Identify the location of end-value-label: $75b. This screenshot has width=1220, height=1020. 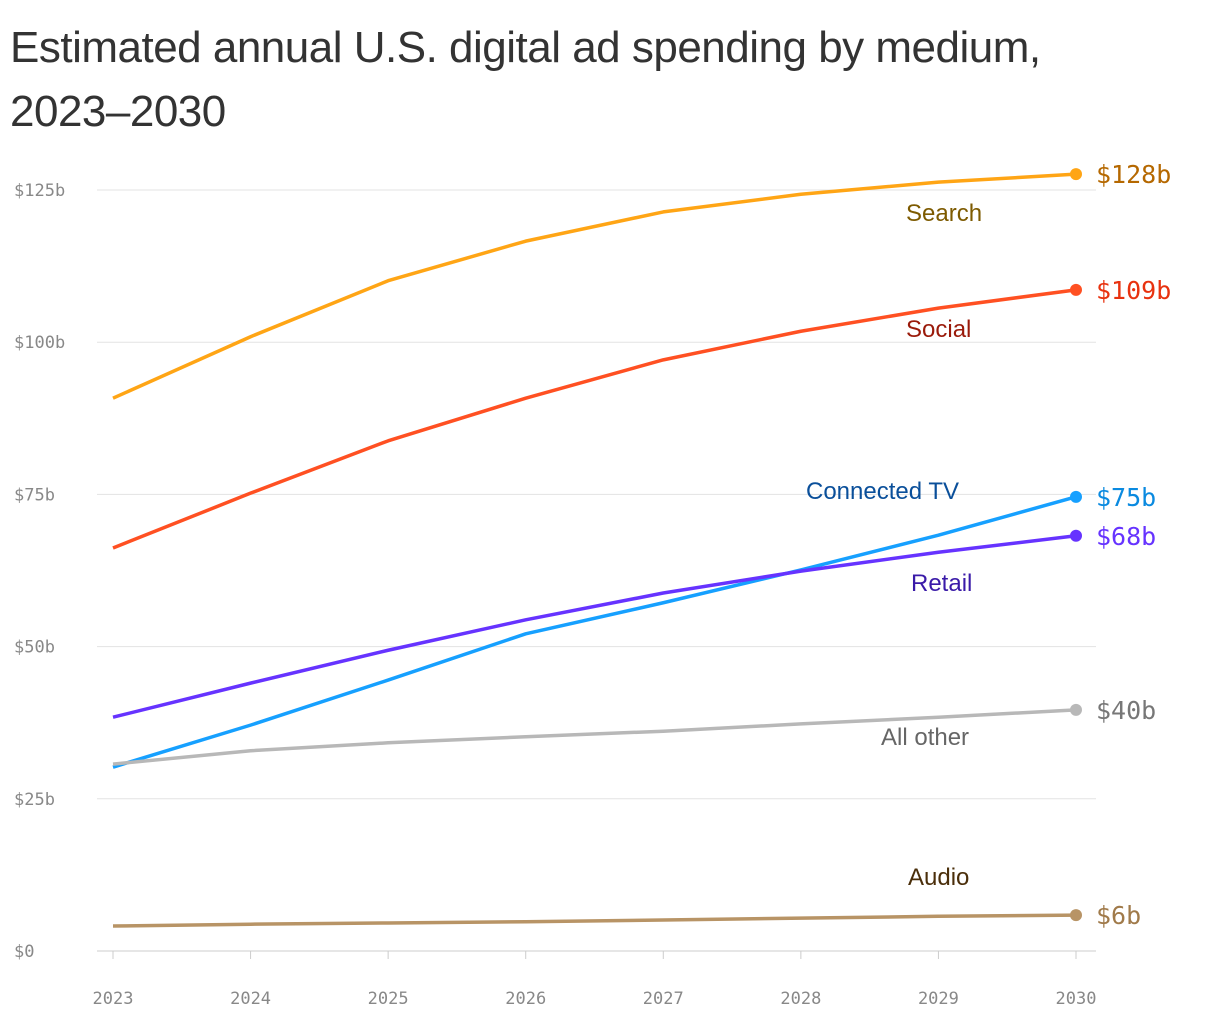
(1126, 497).